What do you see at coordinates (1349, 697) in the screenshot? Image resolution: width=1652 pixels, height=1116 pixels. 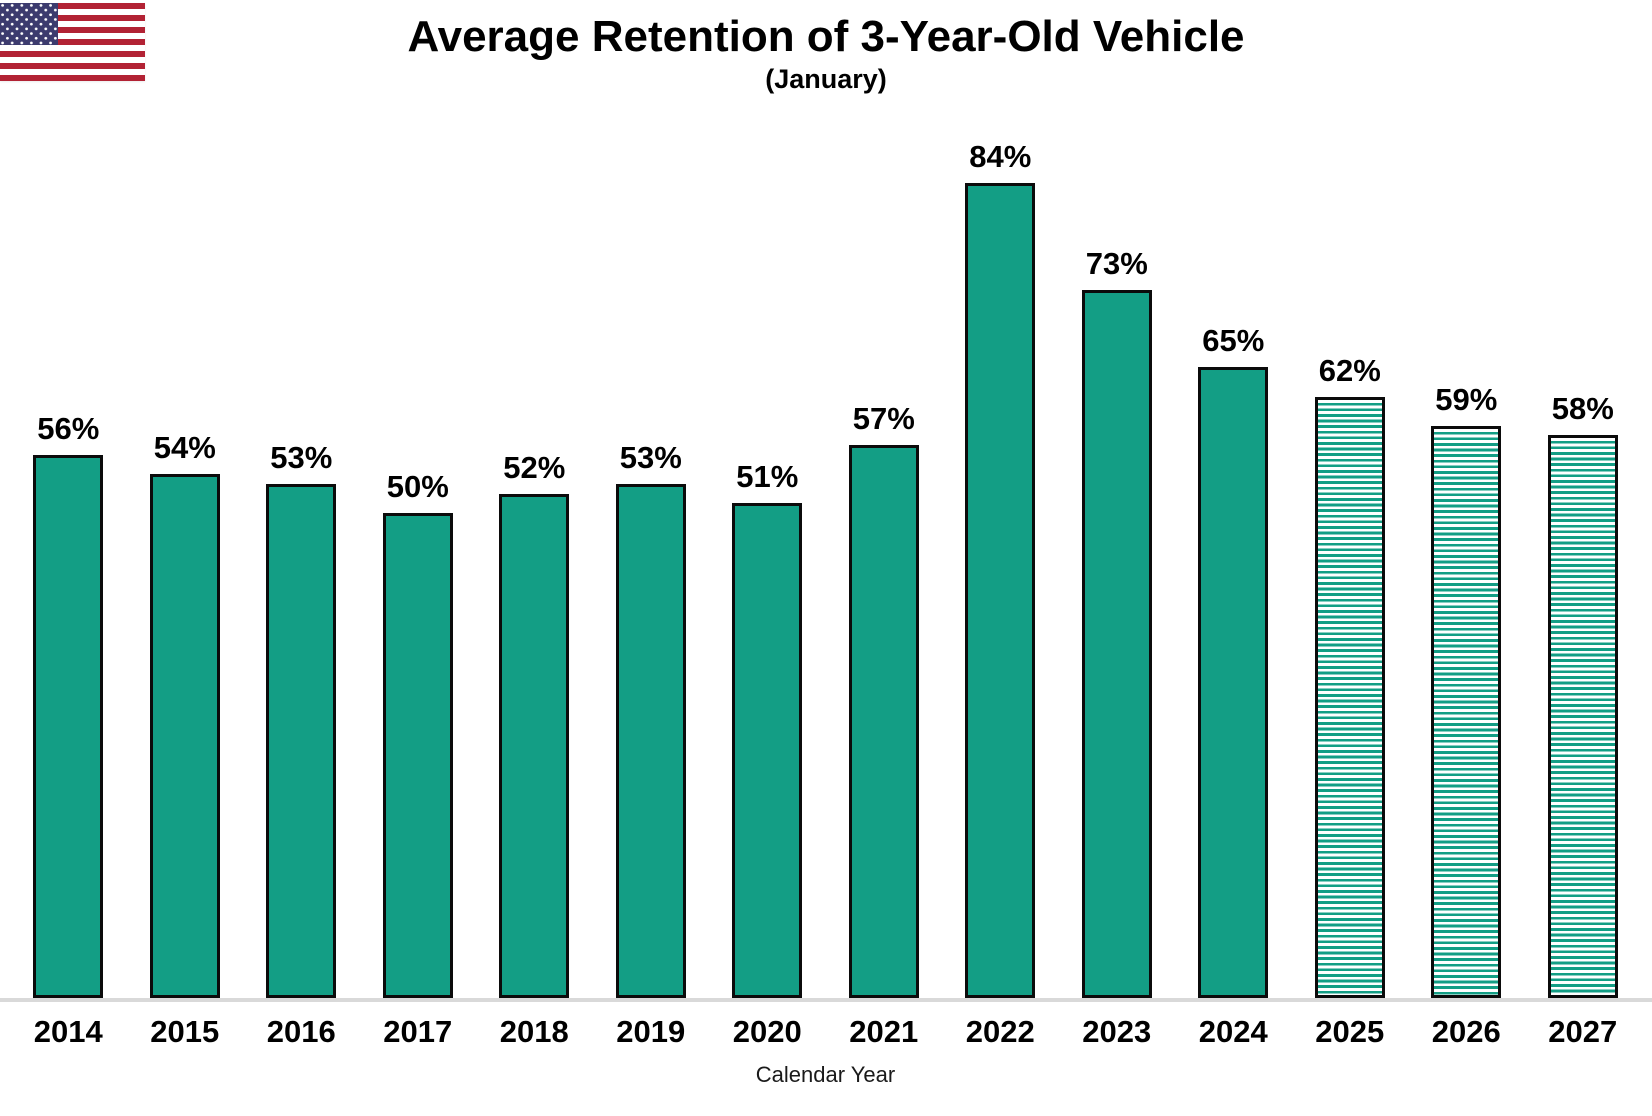 I see `forecast-bar-2025` at bounding box center [1349, 697].